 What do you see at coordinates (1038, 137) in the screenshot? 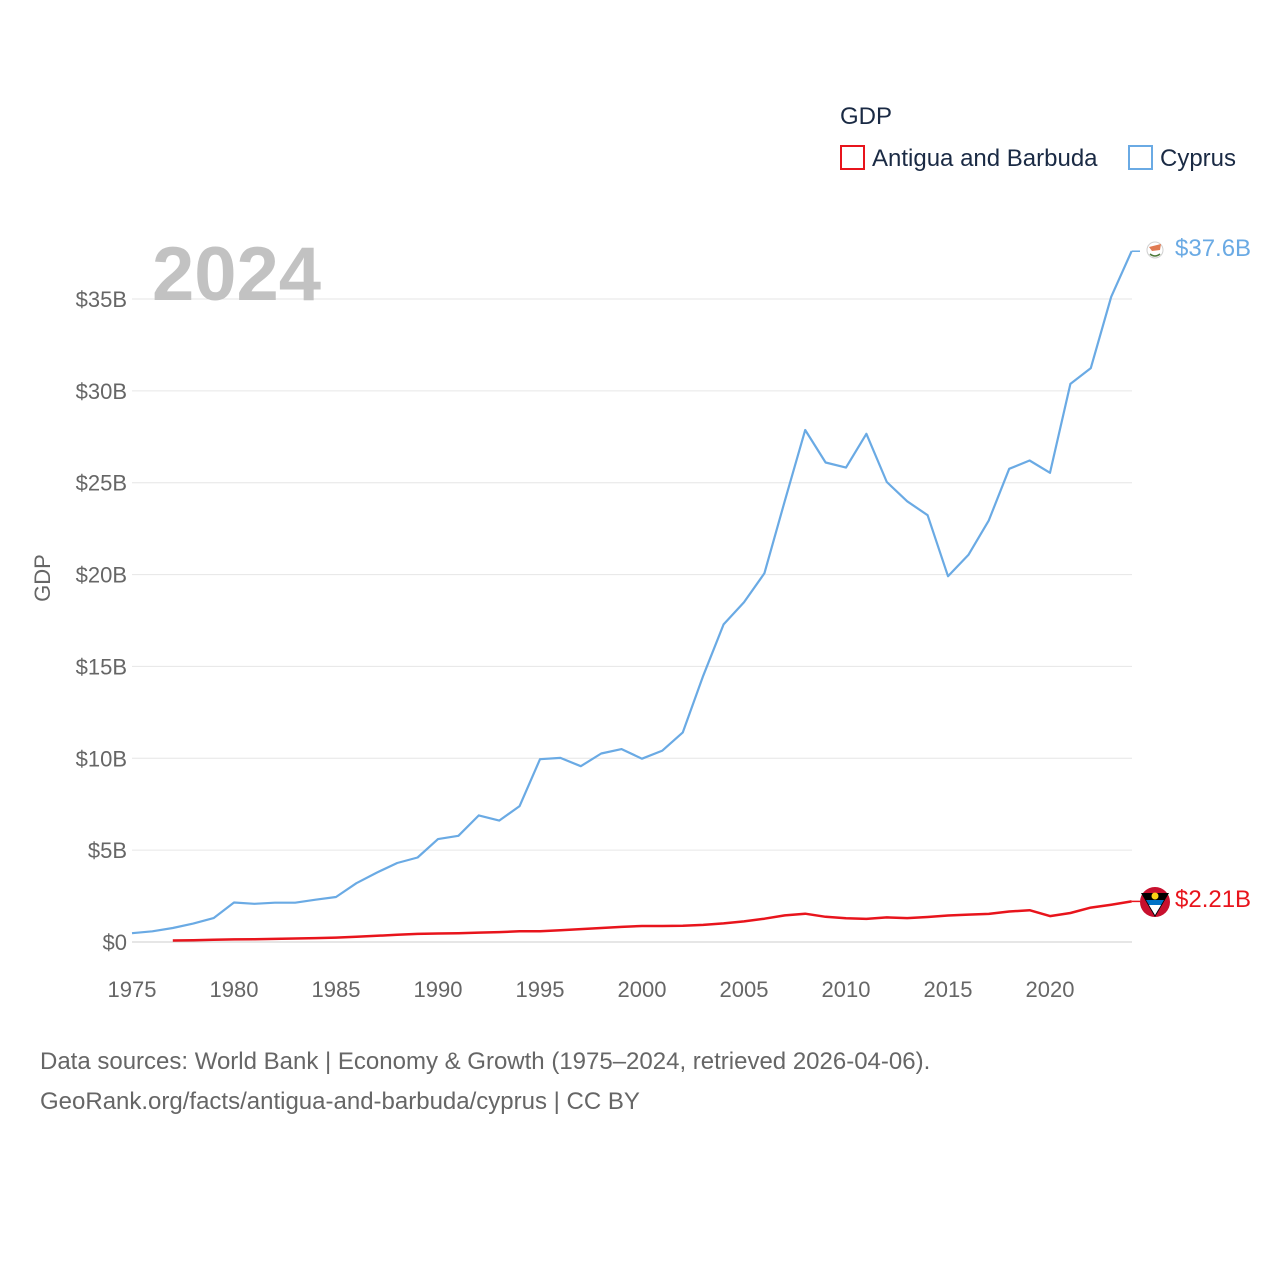
I see `legend: GDP Antigua and Barbuda Cyprus` at bounding box center [1038, 137].